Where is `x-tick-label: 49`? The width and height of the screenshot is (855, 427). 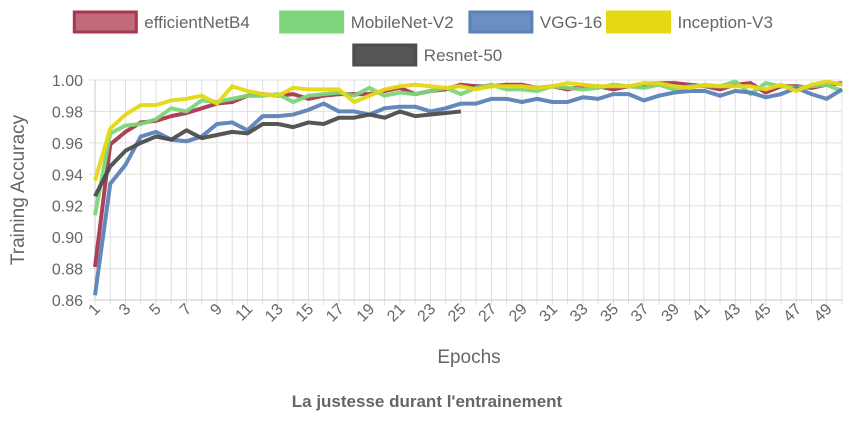
x-tick-label: 49 is located at coordinates (823, 313).